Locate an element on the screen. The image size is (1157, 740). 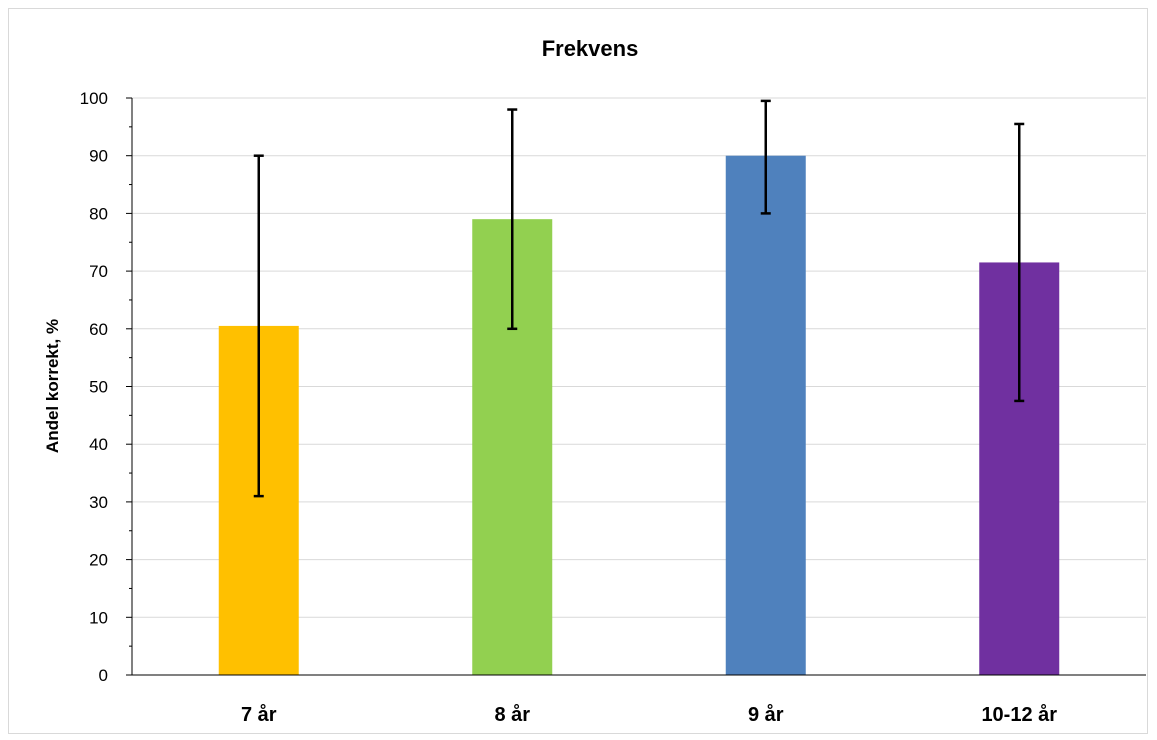
chart-title: Frekvens is located at coordinates (590, 48).